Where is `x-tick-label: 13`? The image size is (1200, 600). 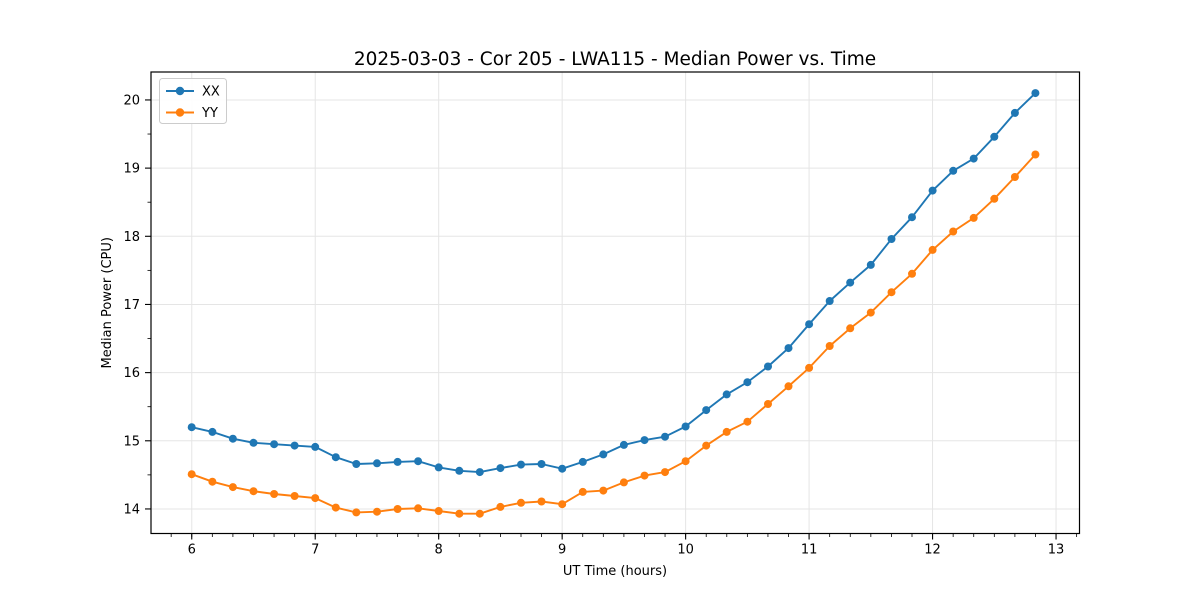 x-tick-label: 13 is located at coordinates (1056, 550).